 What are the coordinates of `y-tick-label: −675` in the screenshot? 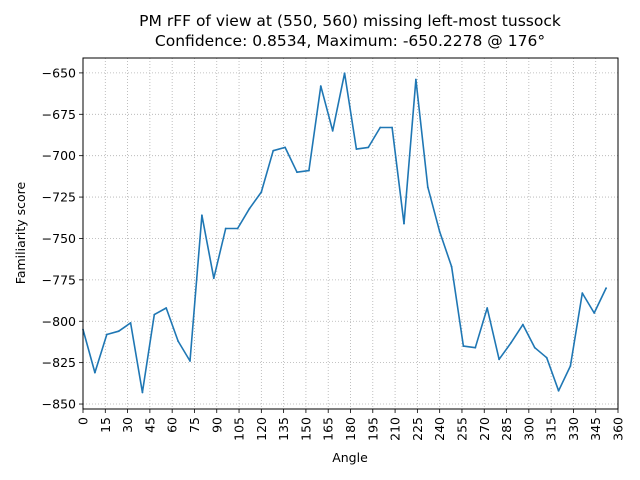 It's located at (59, 114).